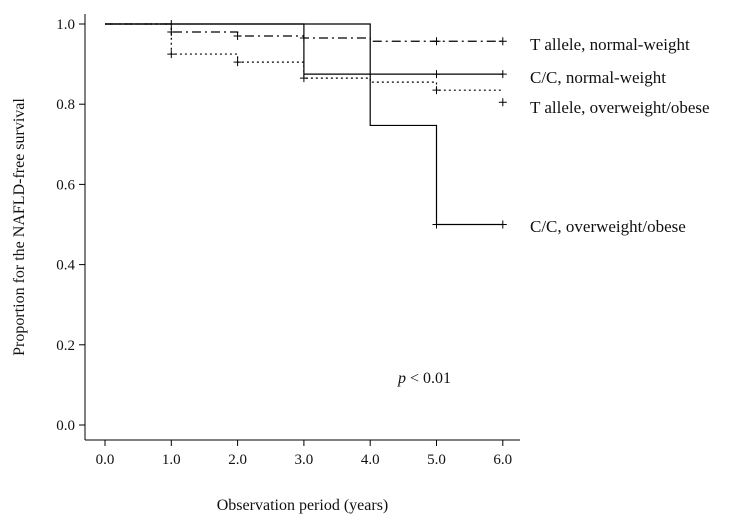 This screenshot has height=518, width=731. What do you see at coordinates (171, 460) in the screenshot?
I see `x-tick-label: 1.0` at bounding box center [171, 460].